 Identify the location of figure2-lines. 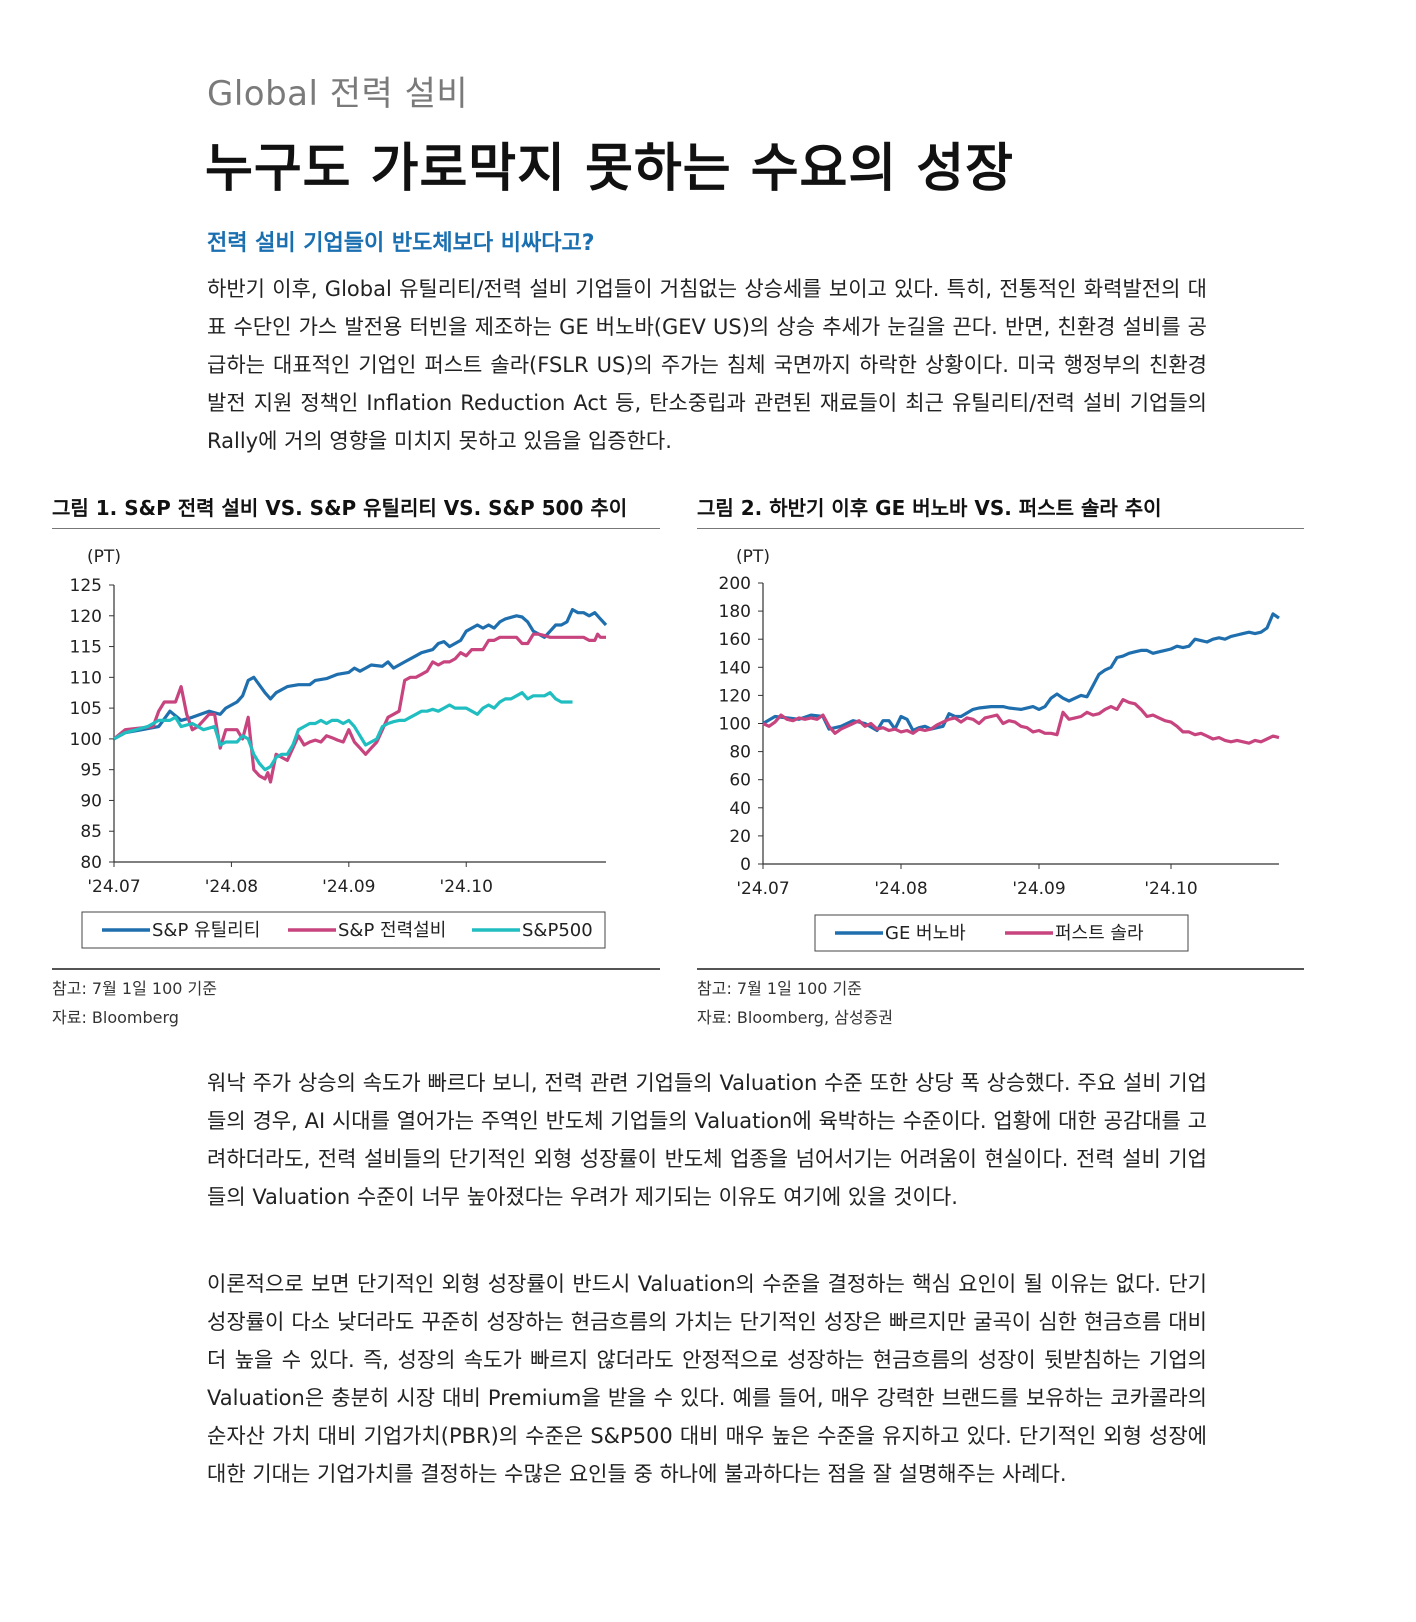
(1021, 678).